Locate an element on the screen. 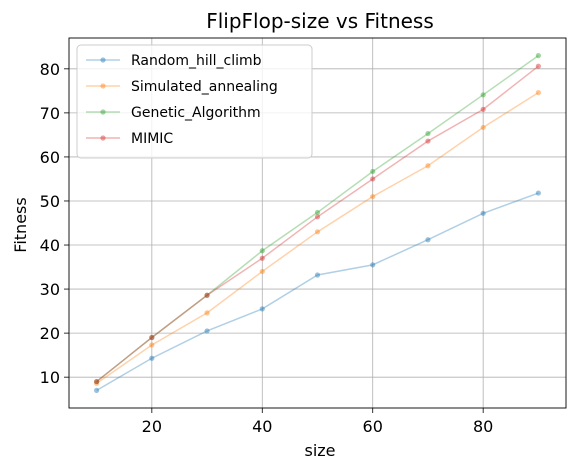 The height and width of the screenshot is (469, 575). legend-label-genetic-algorithm: Genetic_Algorithm is located at coordinates (196, 113).